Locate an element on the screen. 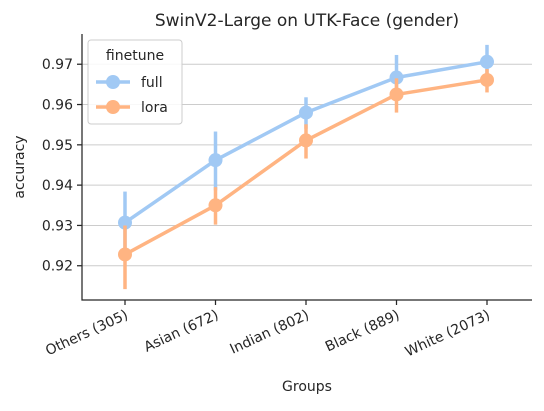 The image size is (544, 411). legend-entries: full lora is located at coordinates (132, 95).